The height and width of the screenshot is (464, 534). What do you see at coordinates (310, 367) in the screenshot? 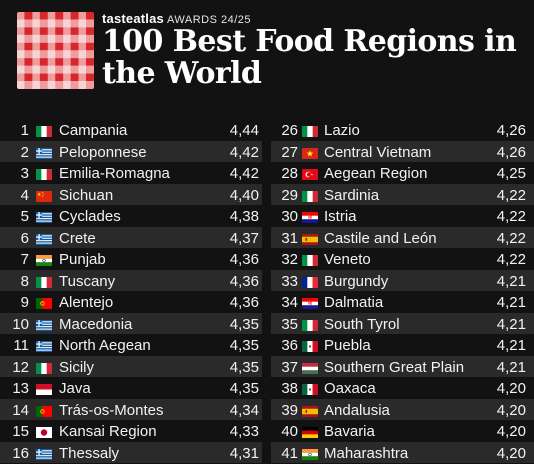
I see `hungary-flag-icon` at bounding box center [310, 367].